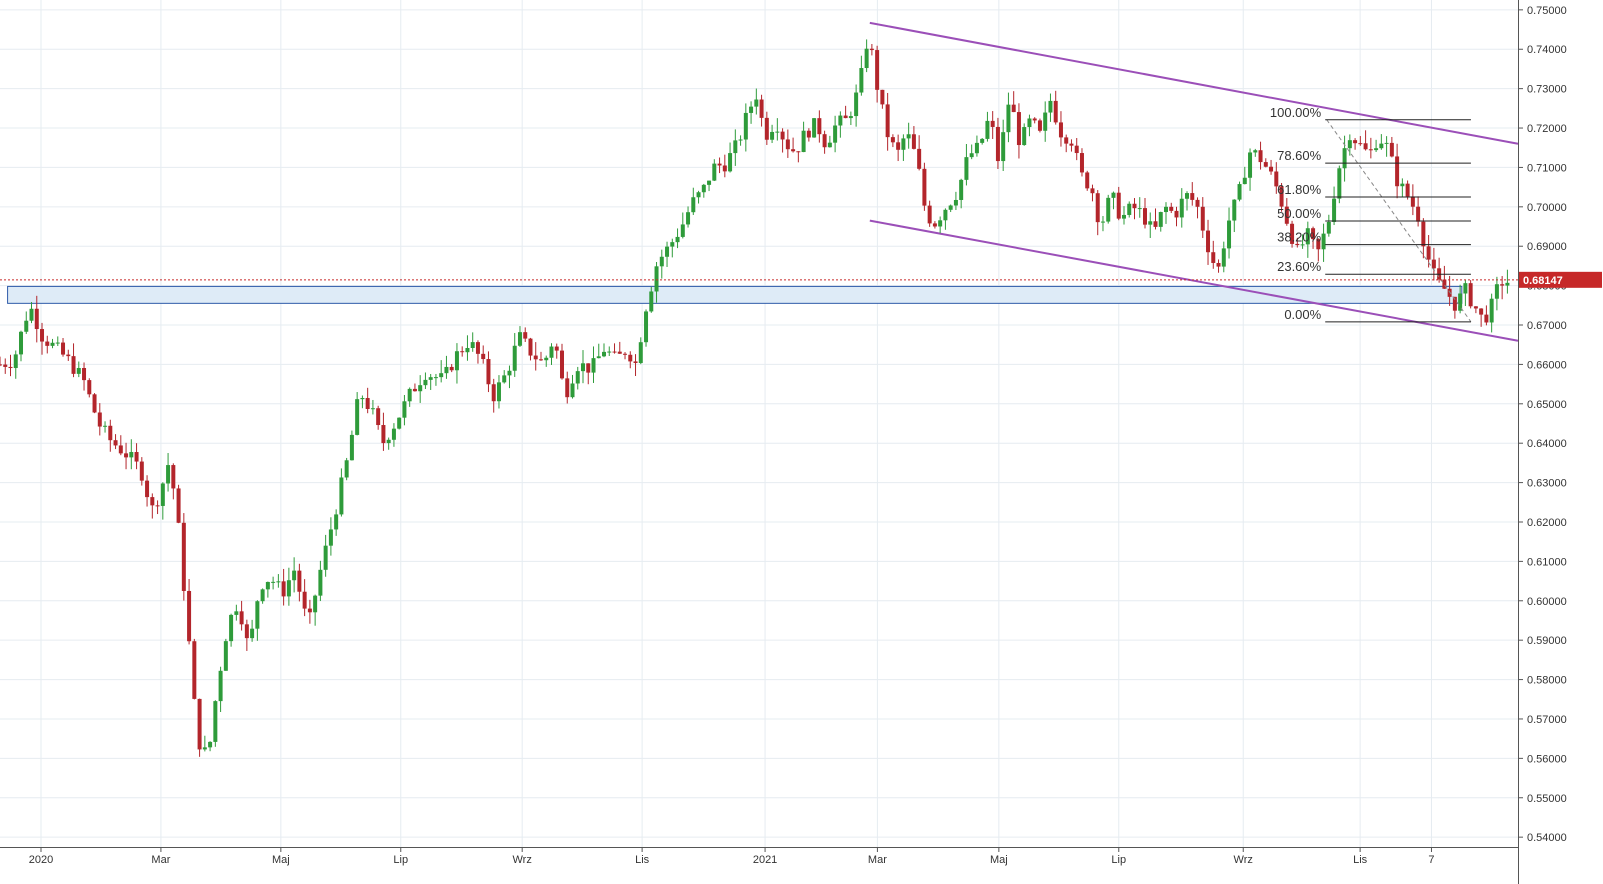 The height and width of the screenshot is (884, 1603). What do you see at coordinates (1547, 11) in the screenshot?
I see `price-tick-label: 0.75000` at bounding box center [1547, 11].